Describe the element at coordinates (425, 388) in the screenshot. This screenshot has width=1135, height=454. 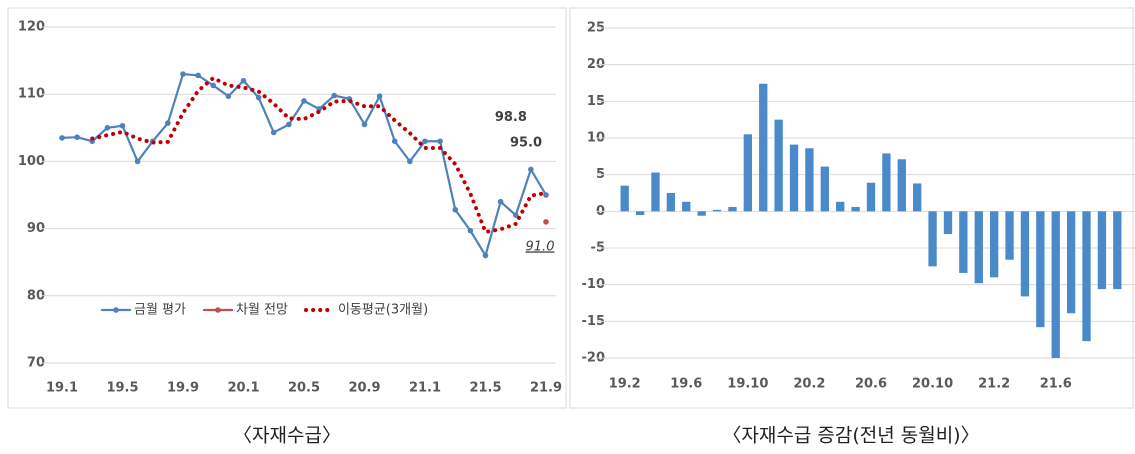
I see `x-tick-label: 21.1` at that location.